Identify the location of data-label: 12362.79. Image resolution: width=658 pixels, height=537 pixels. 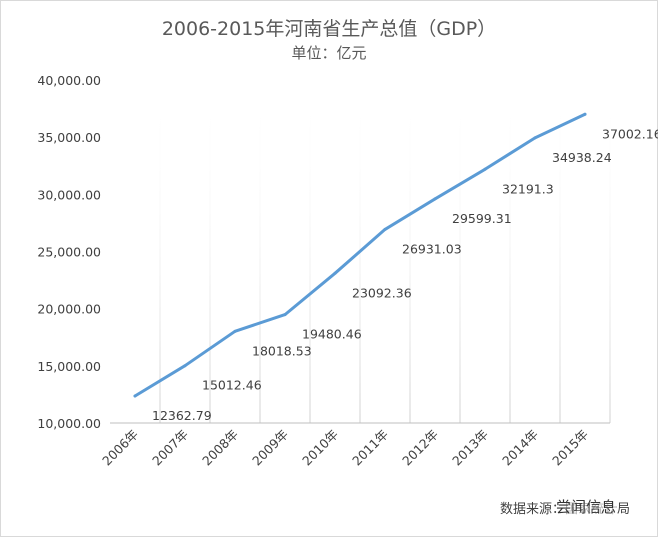
(182, 415).